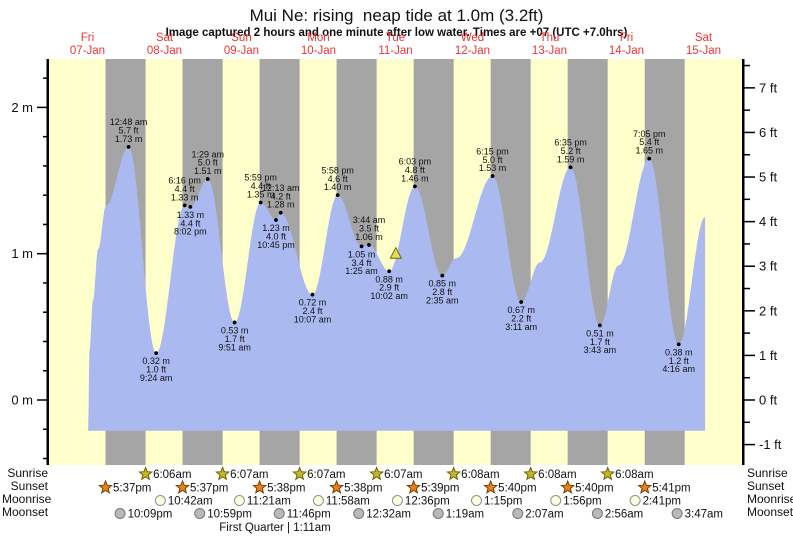  What do you see at coordinates (442, 292) in the screenshot?
I see `low-tide-label: 2.8 ft` at bounding box center [442, 292].